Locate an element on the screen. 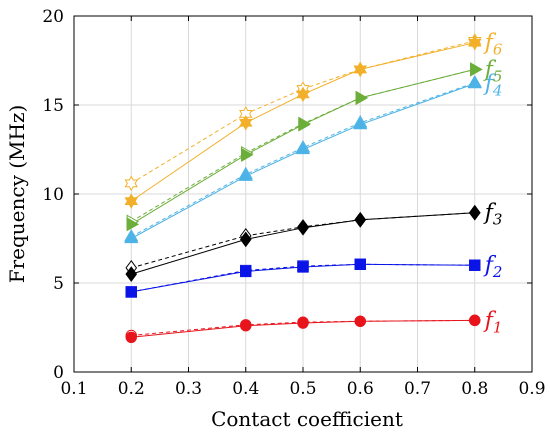  x-tick-label: 0.1 is located at coordinates (73, 389).